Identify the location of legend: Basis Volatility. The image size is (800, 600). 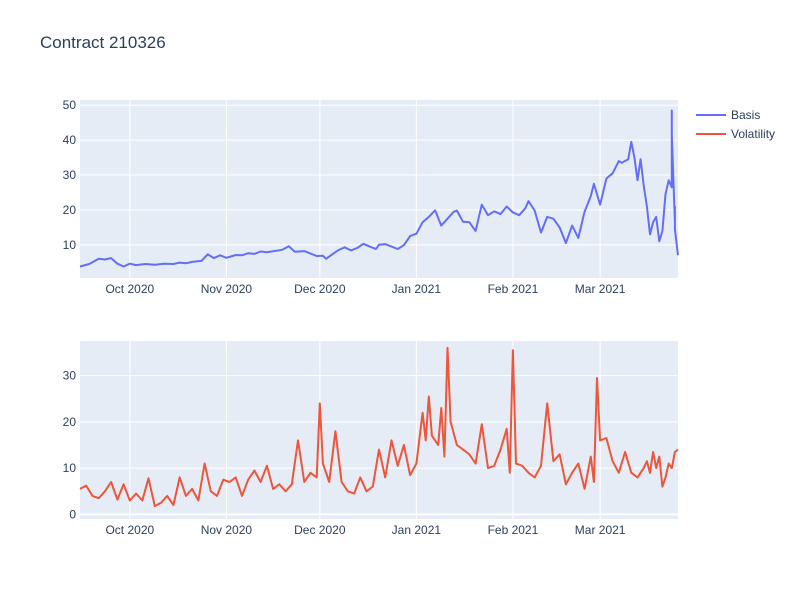
(735, 124).